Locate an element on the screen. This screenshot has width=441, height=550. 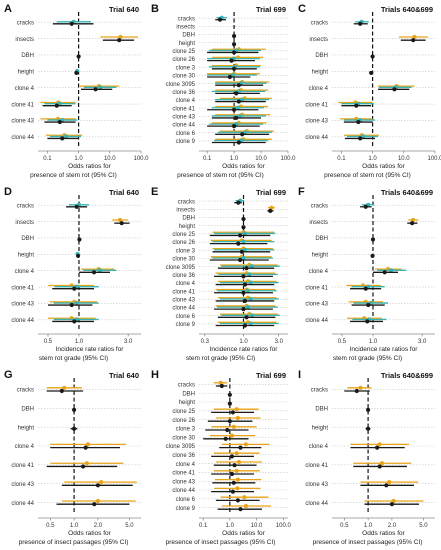
x-tick-label: 1.0 is located at coordinates (74, 526).